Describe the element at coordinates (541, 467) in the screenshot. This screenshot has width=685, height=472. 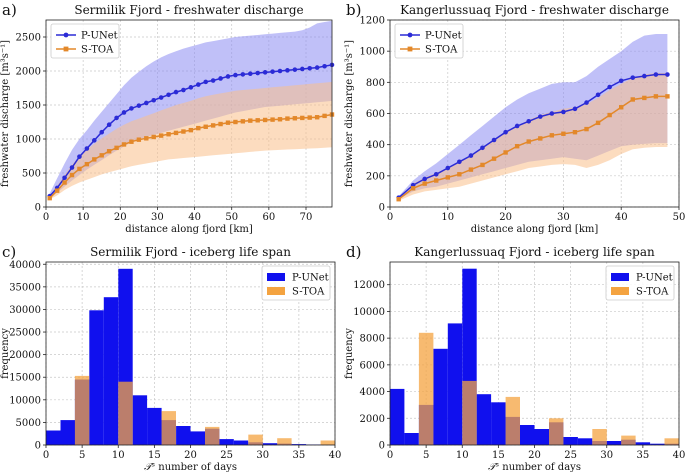
I see `panel-d-xlabel-text: number of days` at that location.